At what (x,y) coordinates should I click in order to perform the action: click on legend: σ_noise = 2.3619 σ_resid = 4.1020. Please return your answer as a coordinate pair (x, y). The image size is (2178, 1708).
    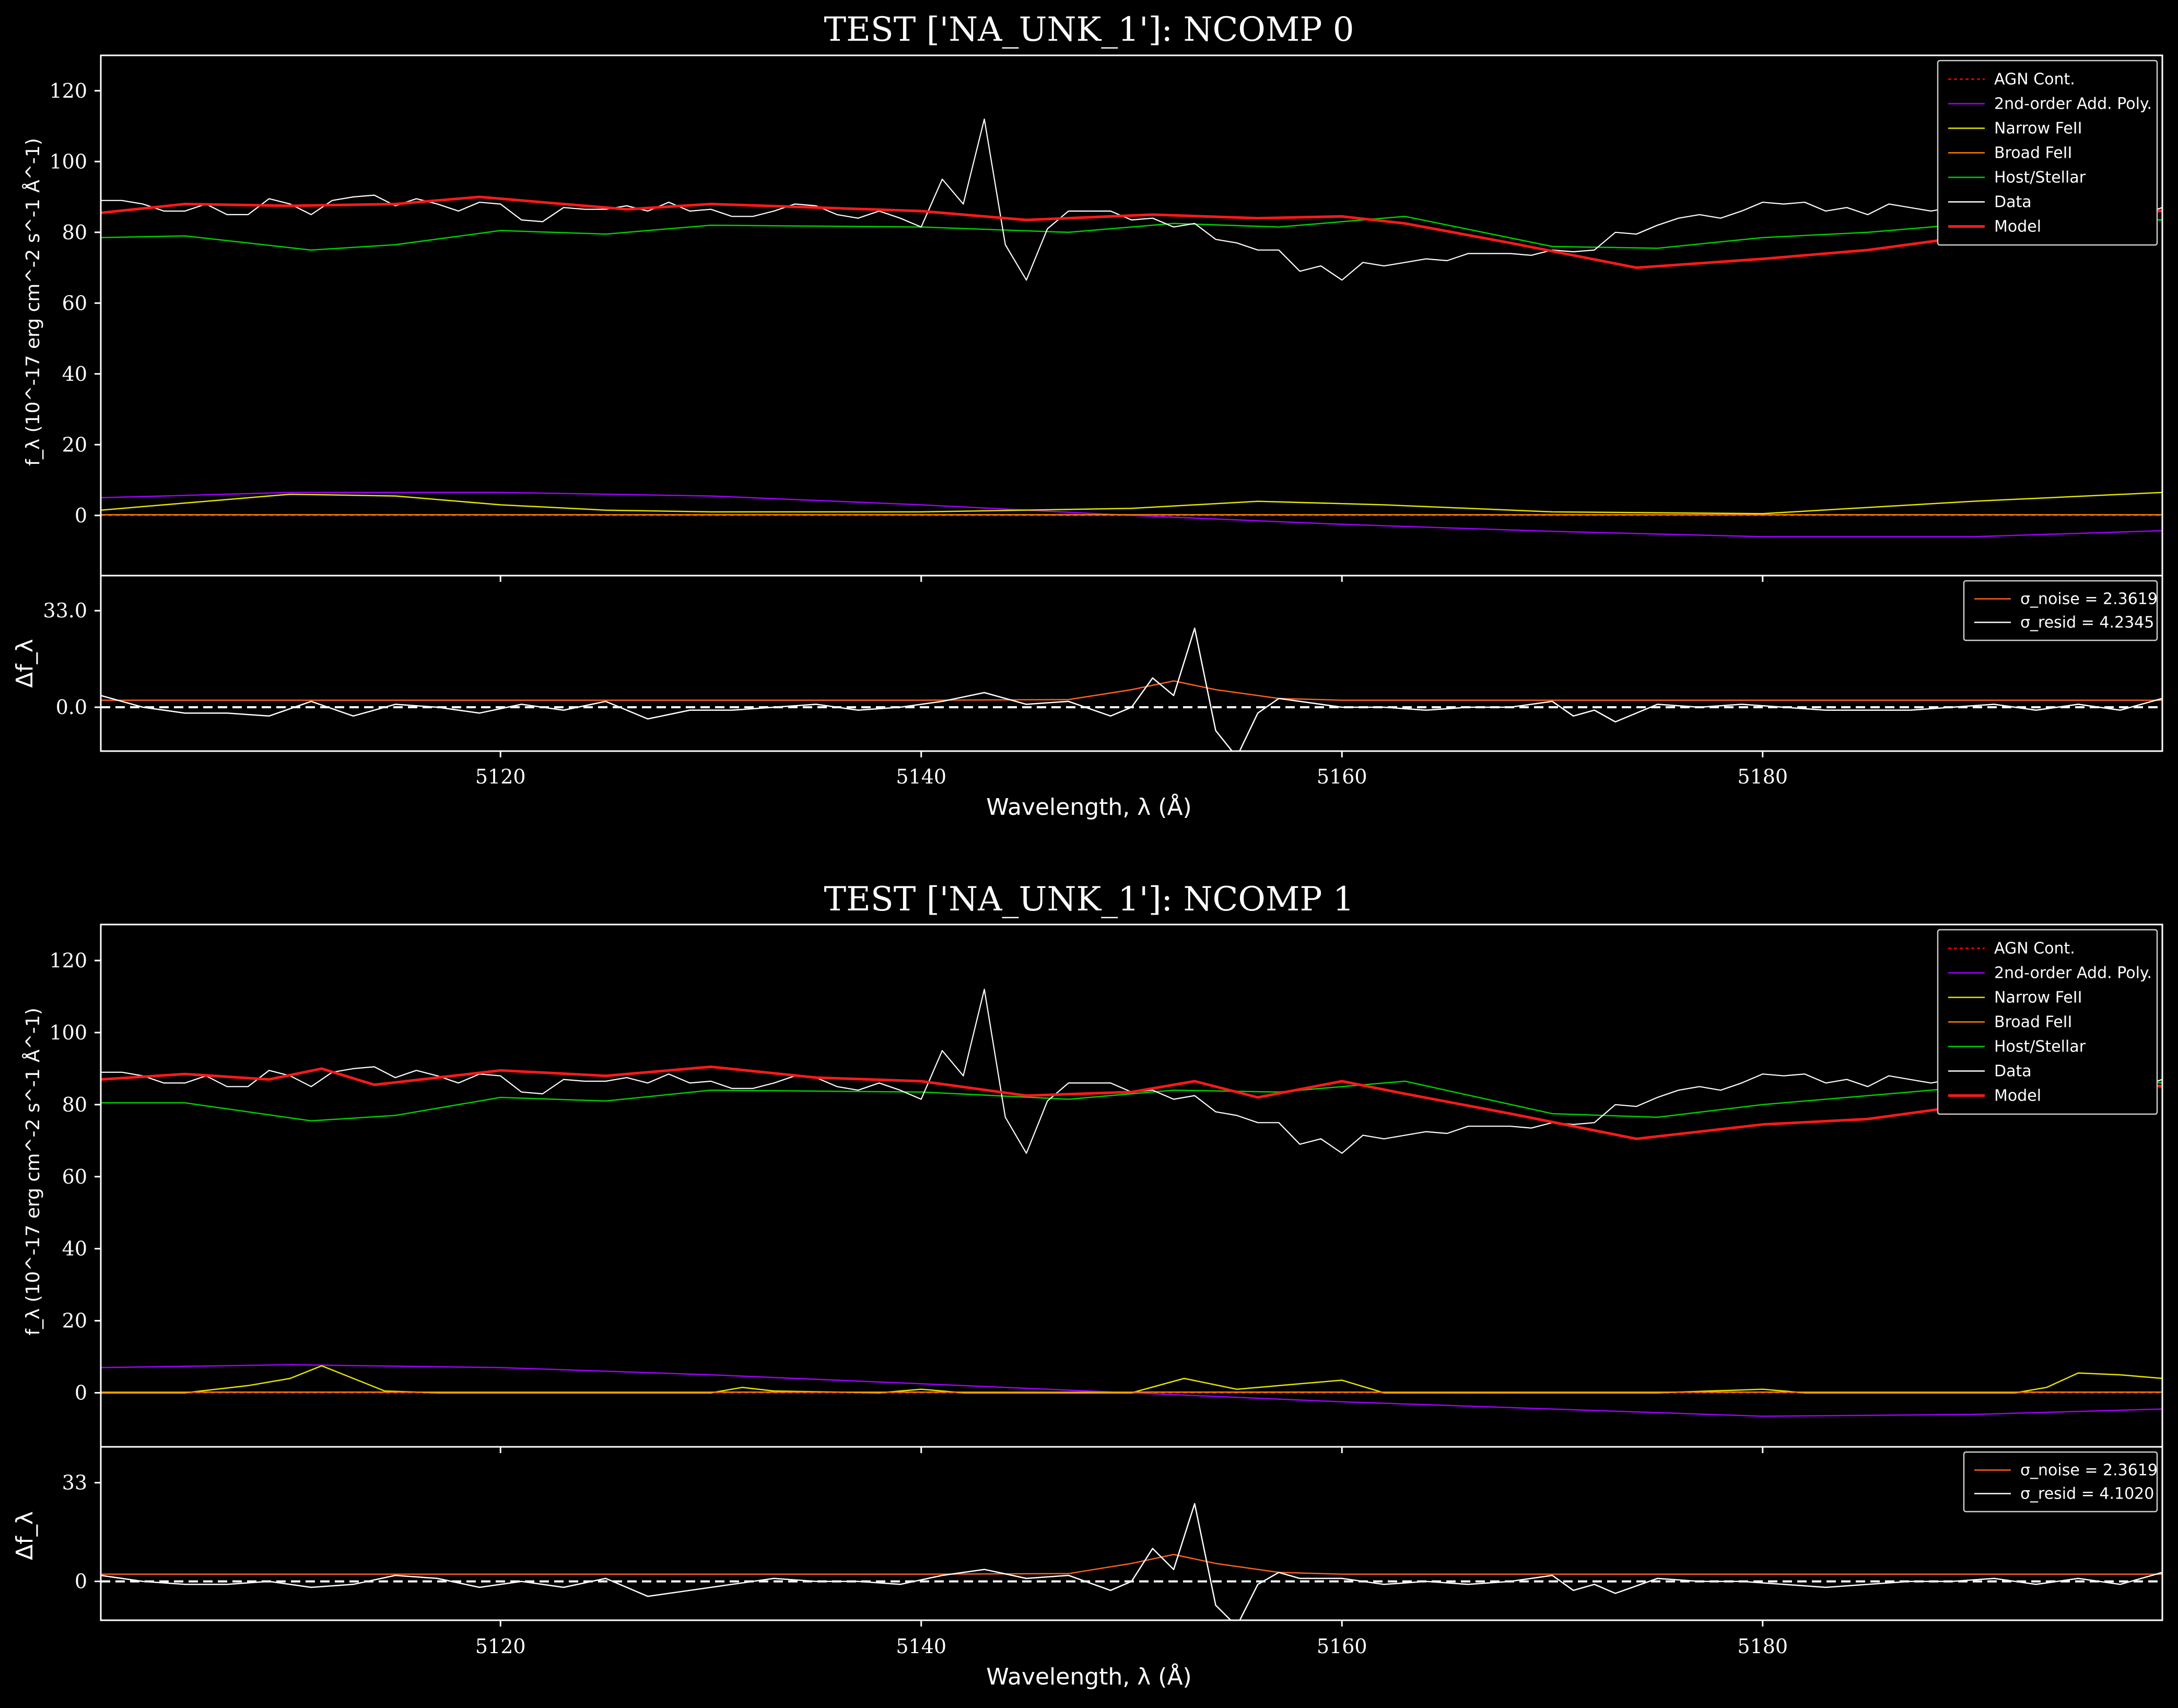
    Looking at the image, I should click on (2060, 1482).